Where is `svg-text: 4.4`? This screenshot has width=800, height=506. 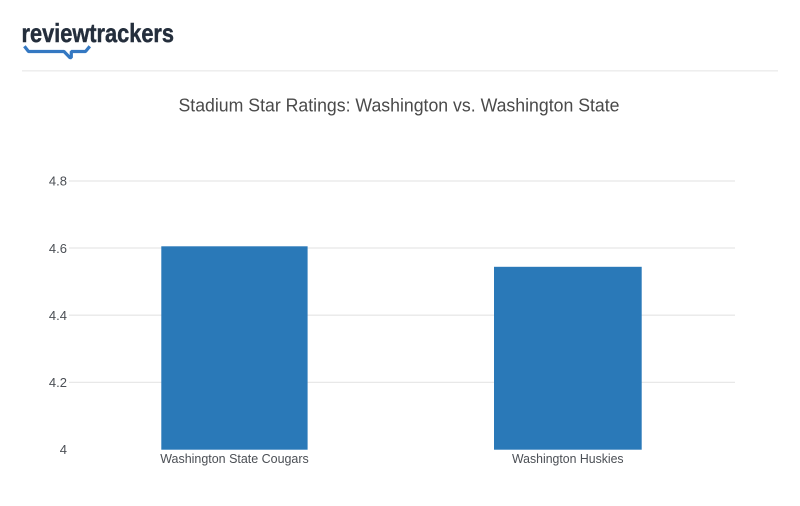
svg-text: 4.4 is located at coordinates (58, 315).